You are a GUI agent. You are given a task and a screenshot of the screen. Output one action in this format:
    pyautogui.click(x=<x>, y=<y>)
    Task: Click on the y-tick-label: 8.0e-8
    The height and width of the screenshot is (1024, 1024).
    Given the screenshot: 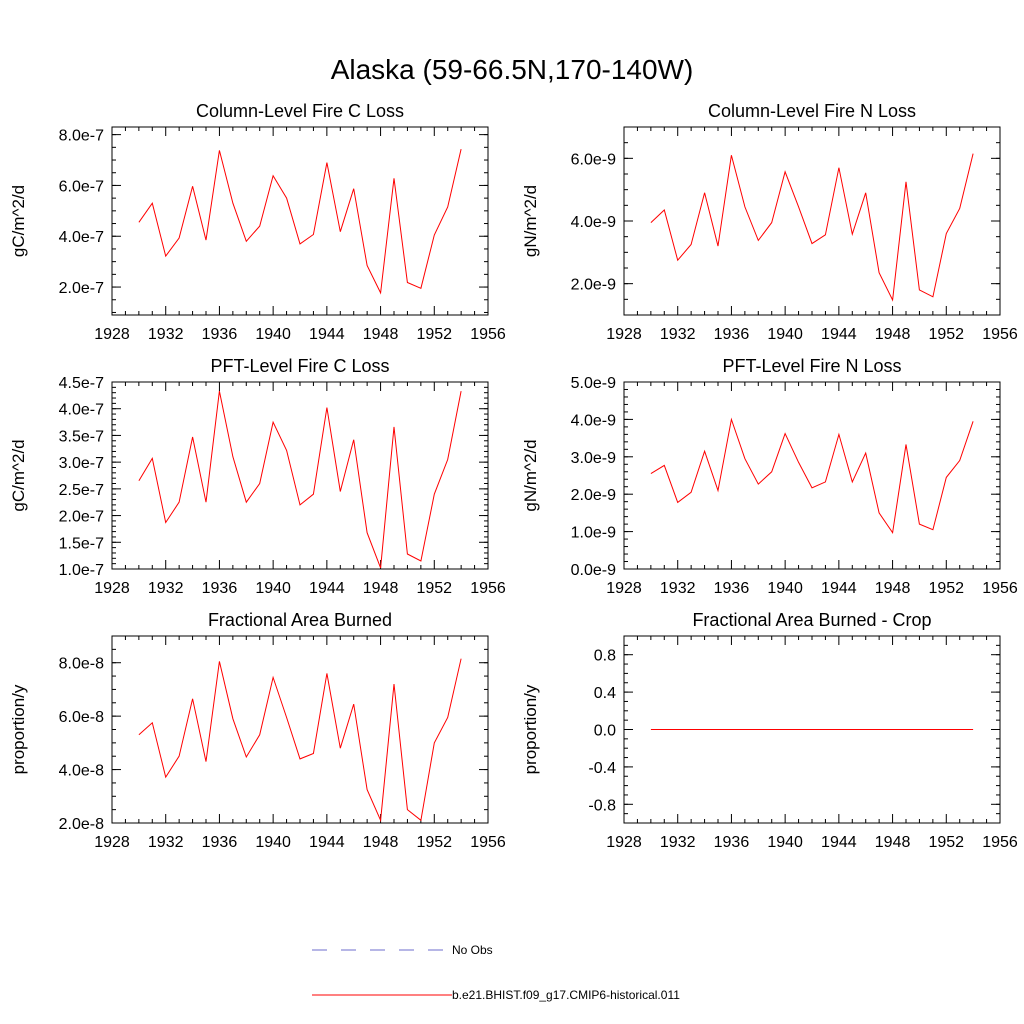 What is the action you would take?
    pyautogui.click(x=81, y=664)
    